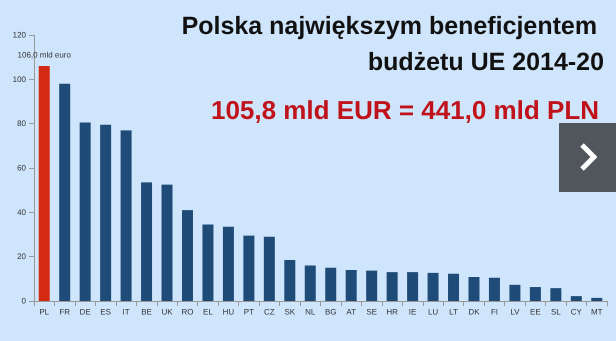 This screenshot has width=616, height=341. I want to click on x-tick-label: LV, so click(515, 312).